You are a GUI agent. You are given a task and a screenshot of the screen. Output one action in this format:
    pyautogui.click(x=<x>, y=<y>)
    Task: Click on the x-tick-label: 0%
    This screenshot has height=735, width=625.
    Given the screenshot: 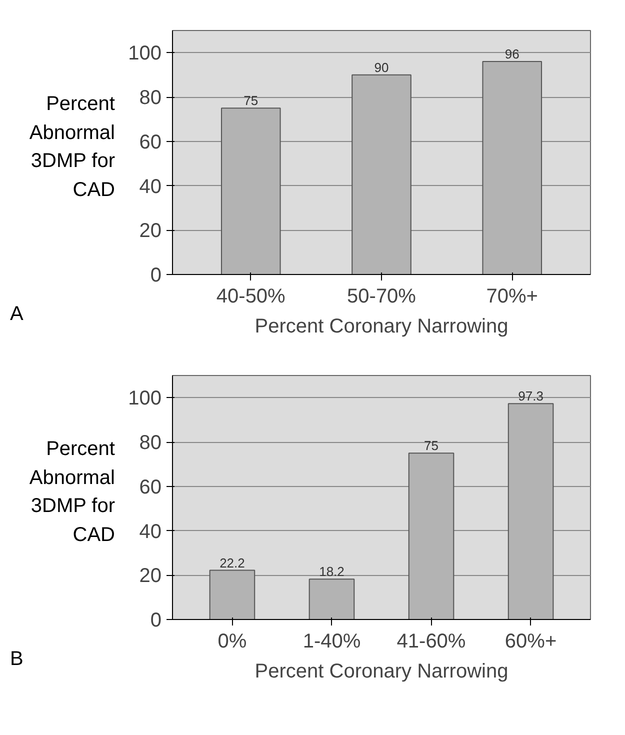 What is the action you would take?
    pyautogui.click(x=232, y=641)
    